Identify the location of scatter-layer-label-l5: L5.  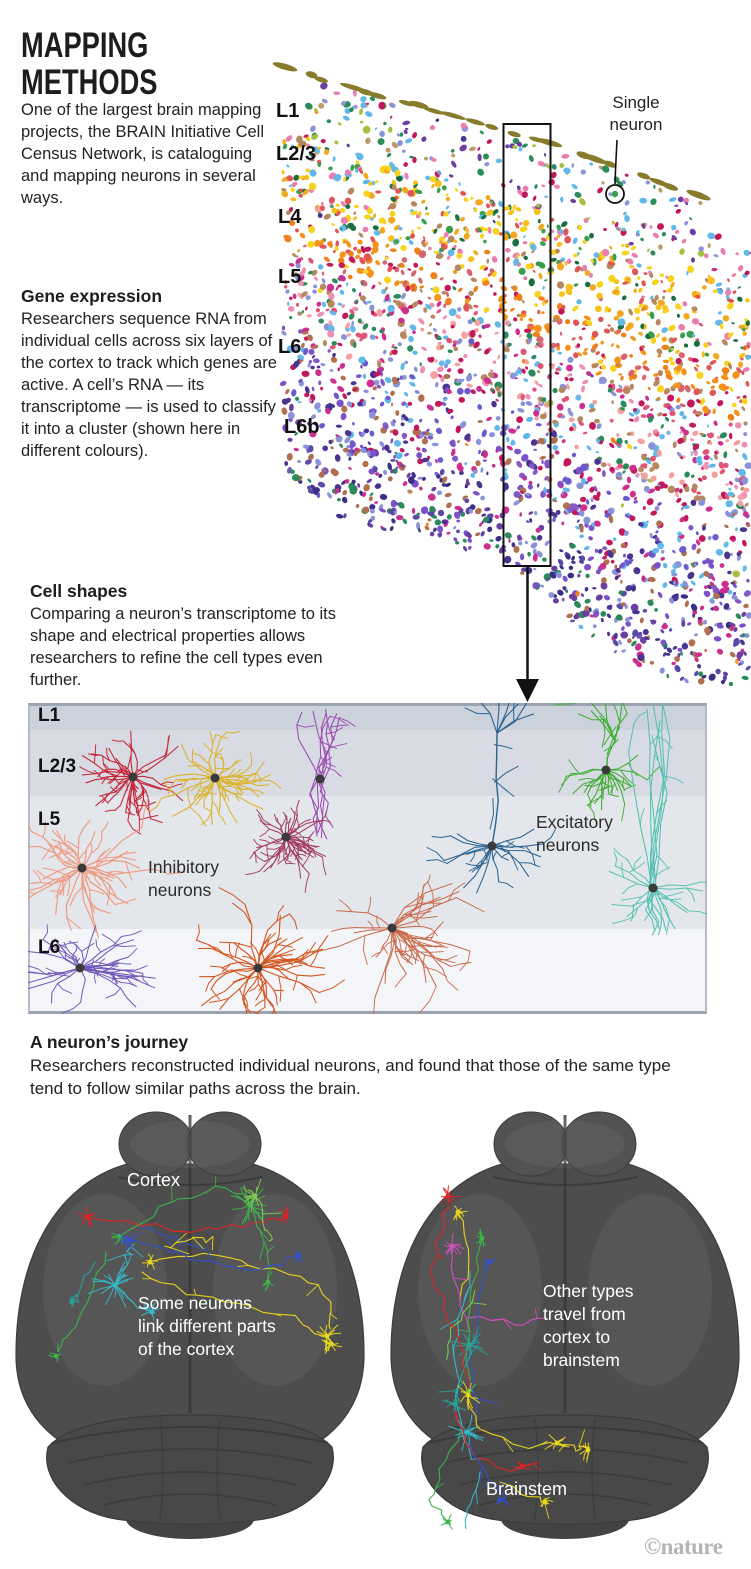
(290, 277).